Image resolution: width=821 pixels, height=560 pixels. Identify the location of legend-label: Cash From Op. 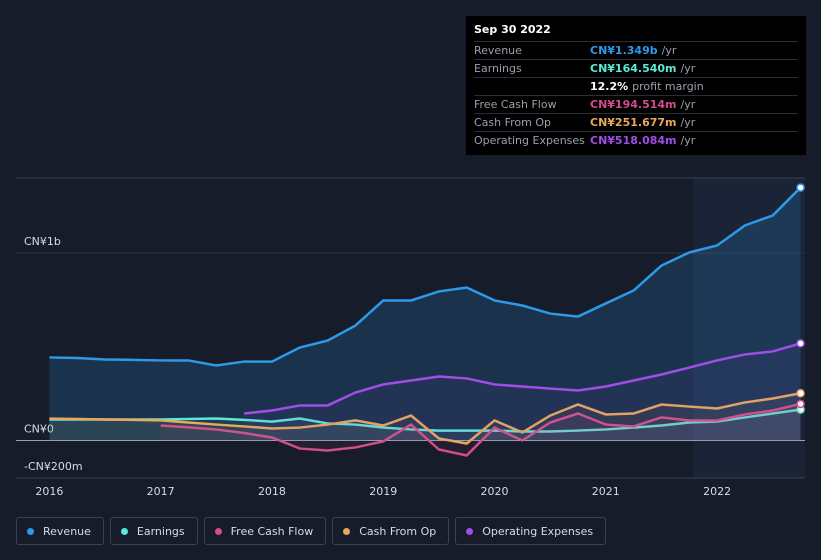
(398, 531).